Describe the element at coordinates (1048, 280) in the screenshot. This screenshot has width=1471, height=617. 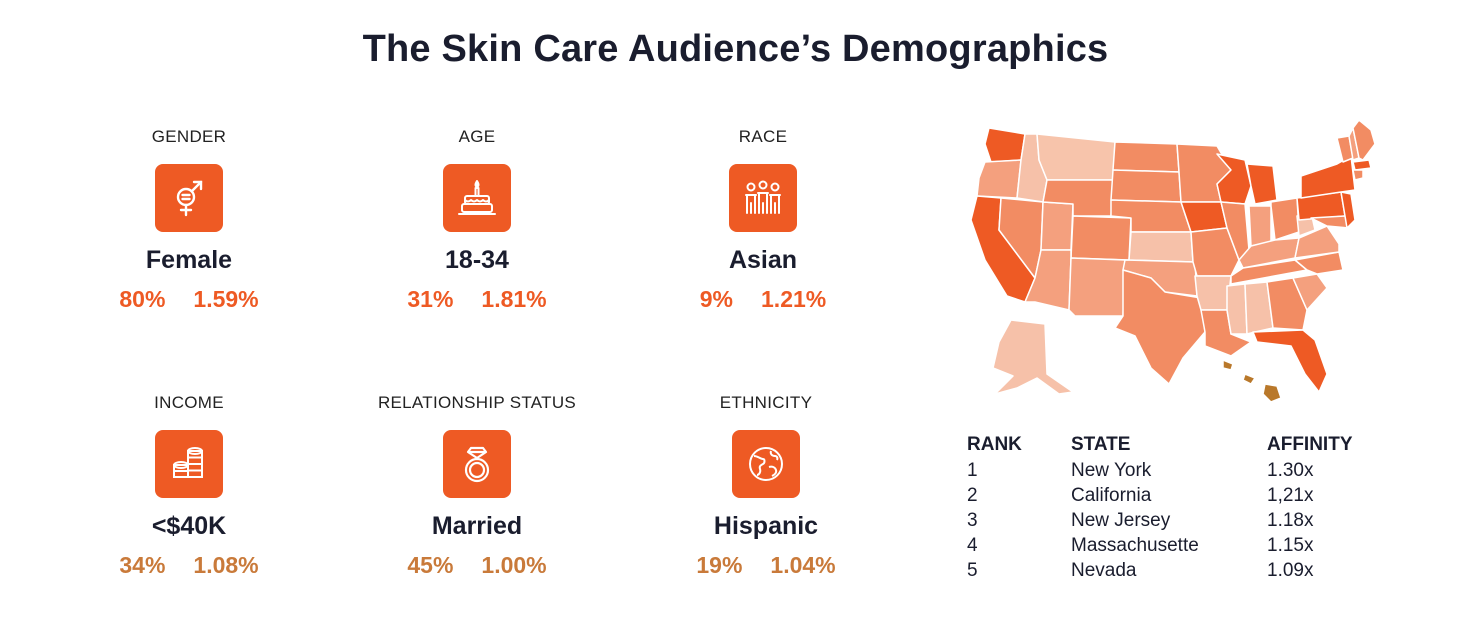
I see `map-state-arizona` at that location.